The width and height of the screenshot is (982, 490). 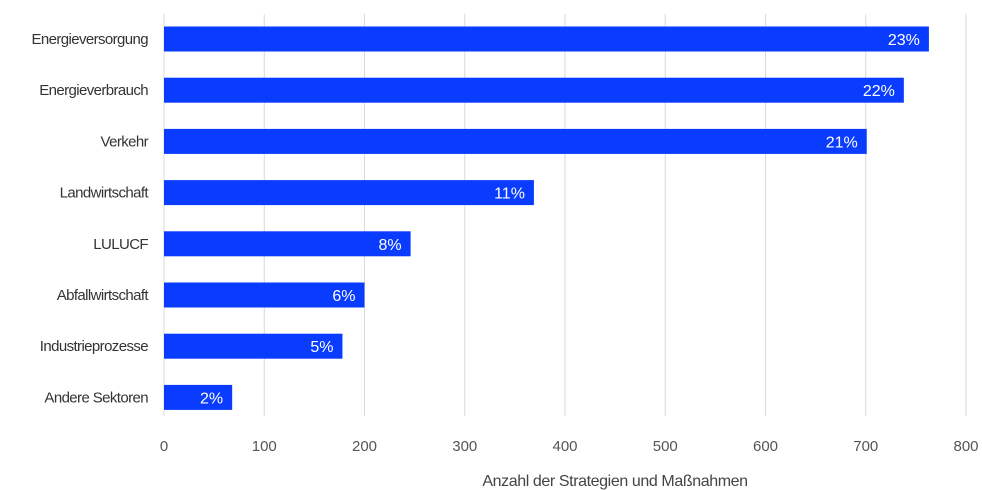 I want to click on data-label-8: 2%, so click(x=211, y=398).